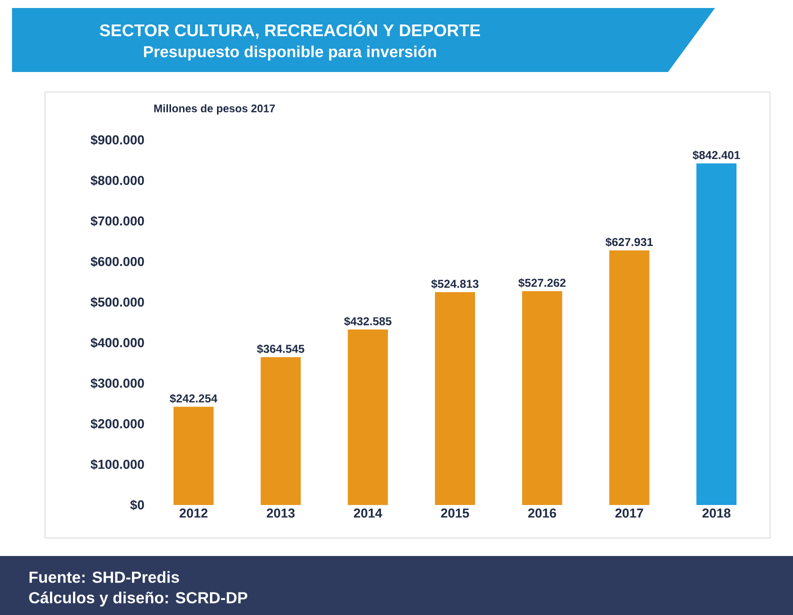 The width and height of the screenshot is (793, 615). What do you see at coordinates (290, 30) in the screenshot?
I see `chart-title: SECTOR CULTURA, RECREACIÓN Y DEPORTE` at bounding box center [290, 30].